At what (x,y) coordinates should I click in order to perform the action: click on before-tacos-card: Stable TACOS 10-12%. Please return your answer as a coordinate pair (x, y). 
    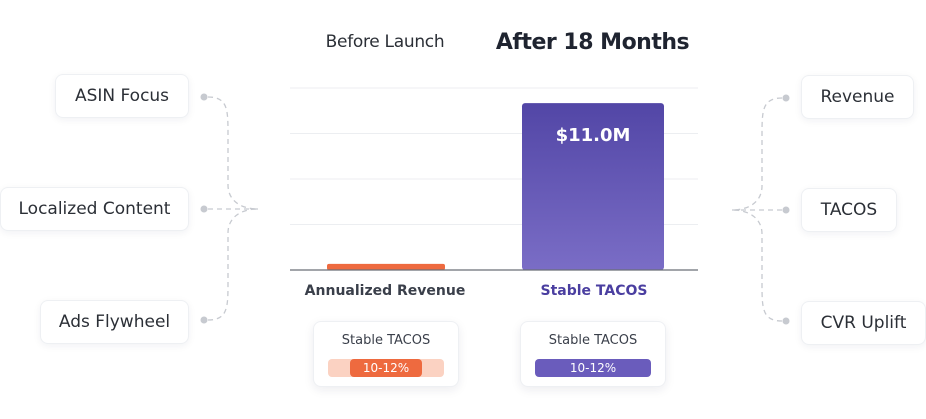
    Looking at the image, I should click on (386, 354).